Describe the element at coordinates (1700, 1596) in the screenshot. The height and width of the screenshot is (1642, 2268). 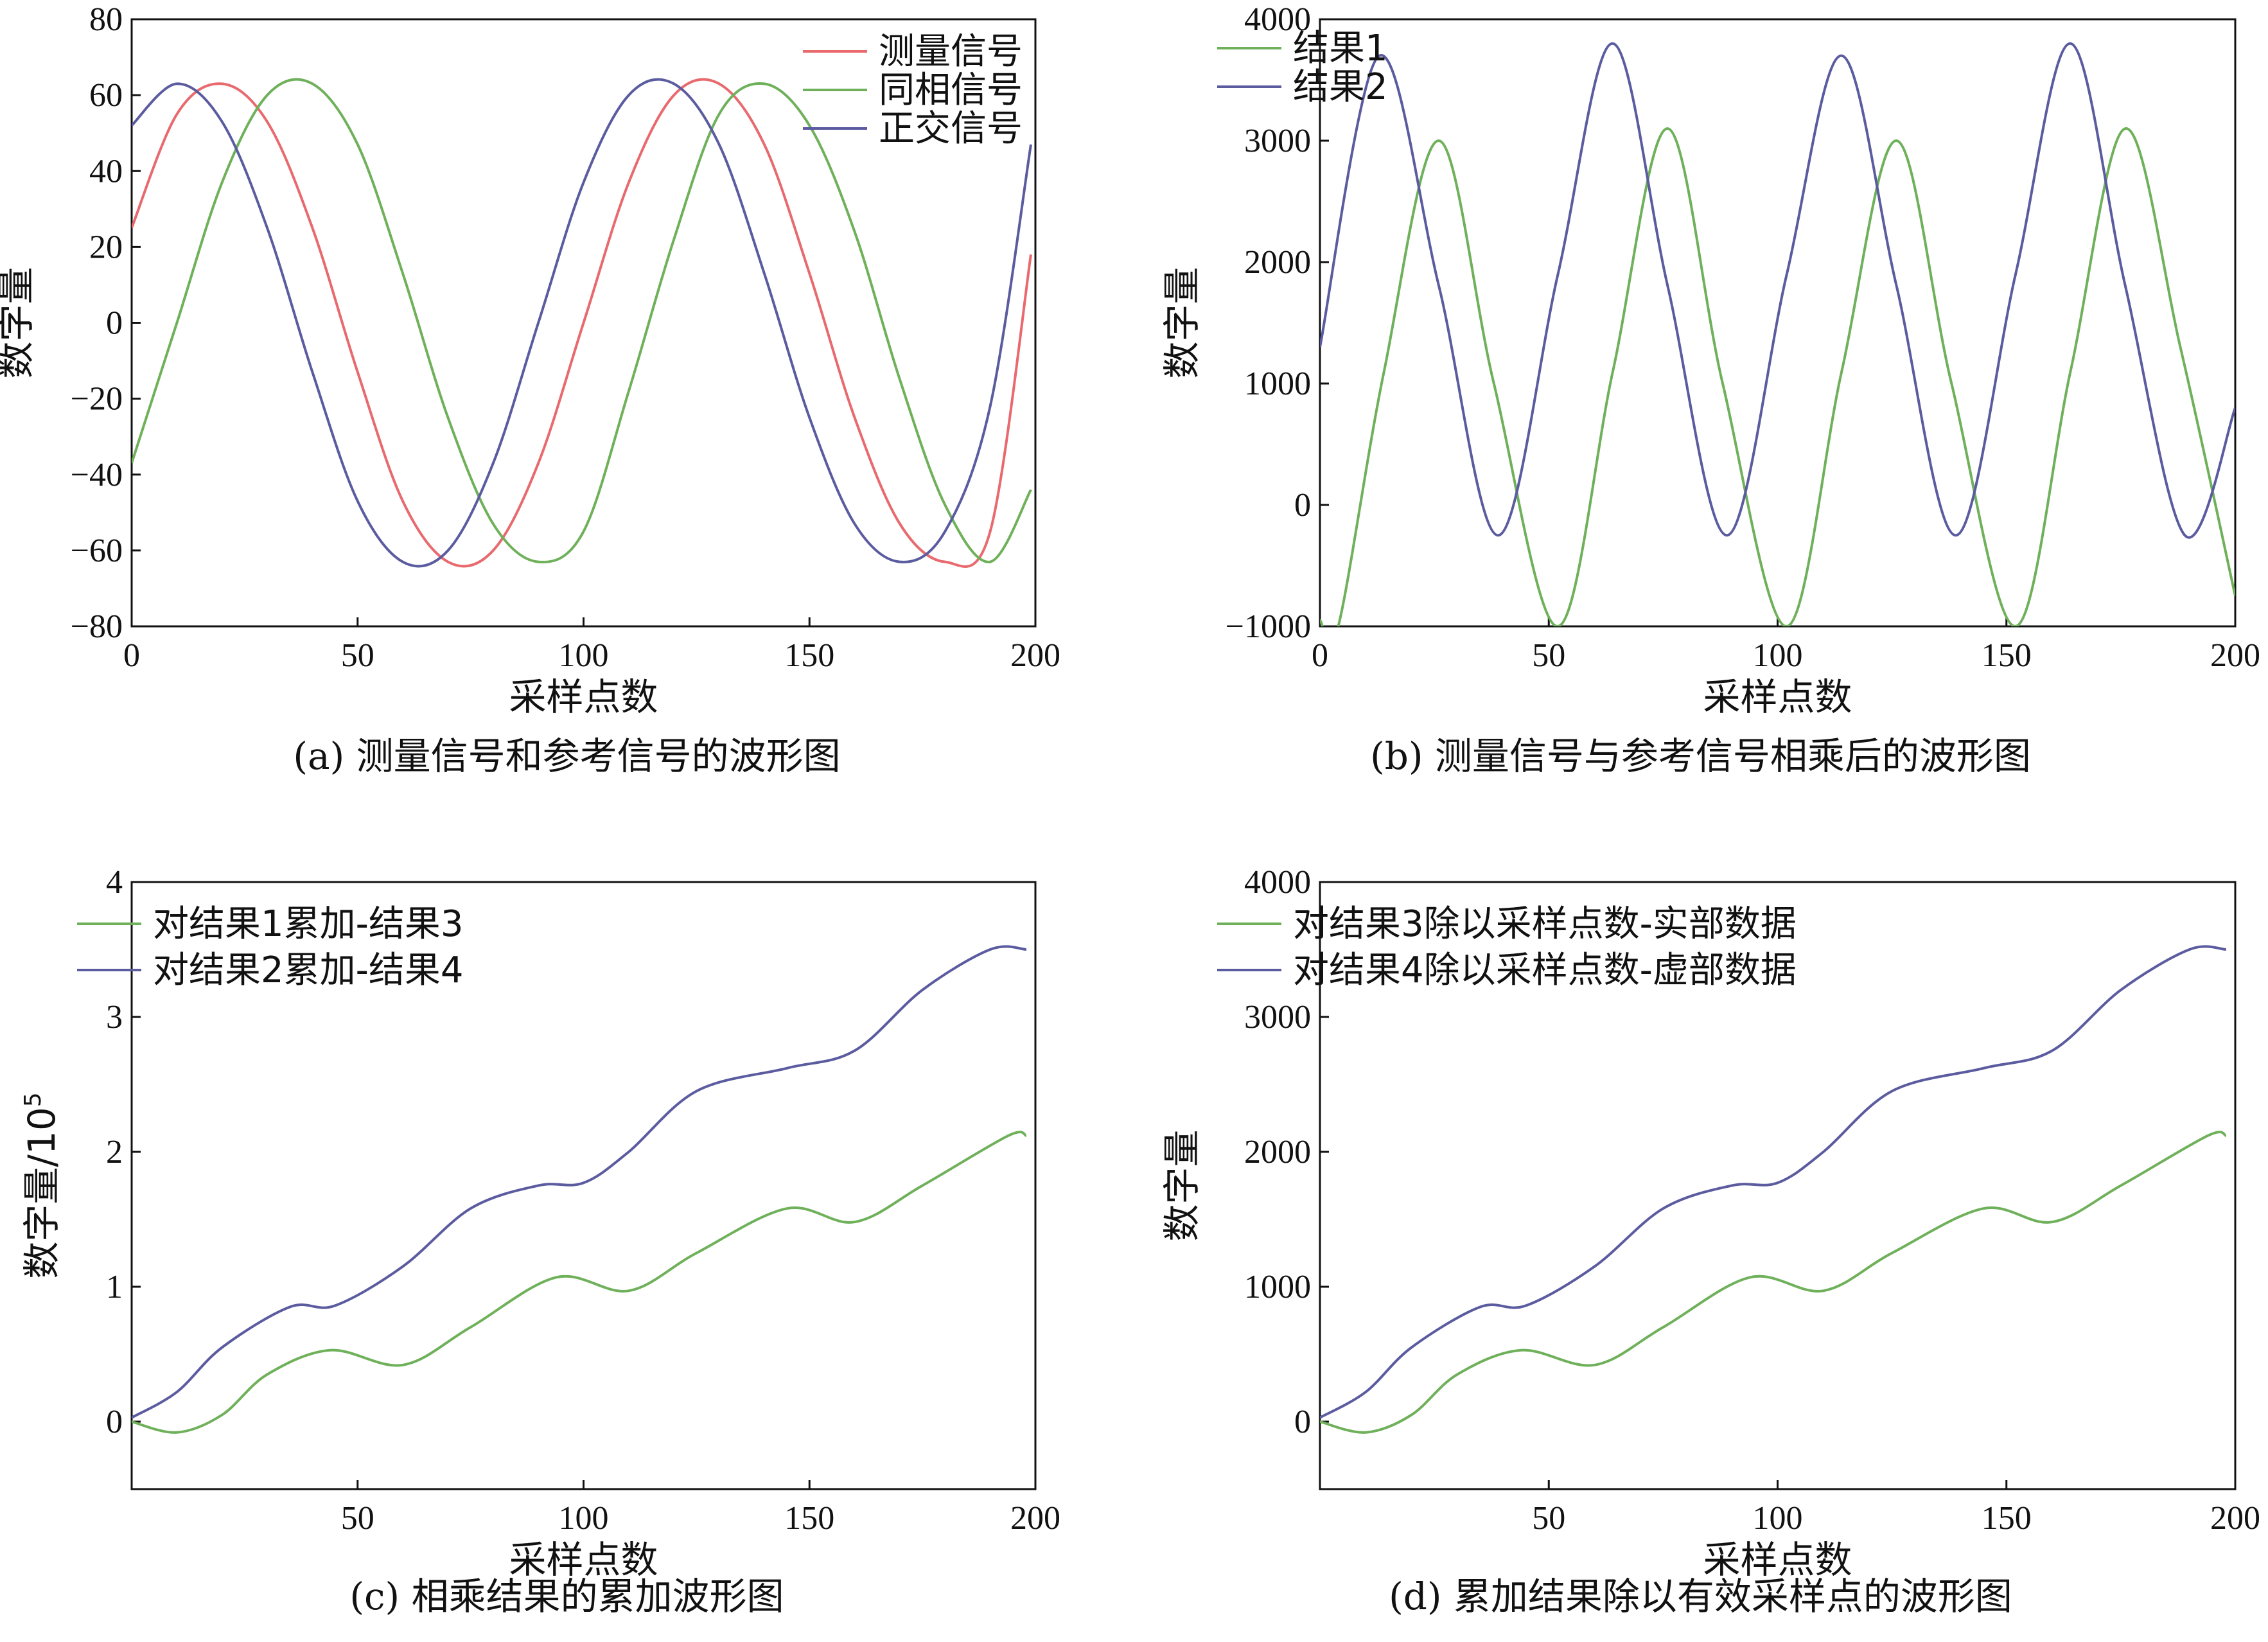
I see `chart-d-caption: (d) 累加结果除以有效采样点的波形图` at that location.